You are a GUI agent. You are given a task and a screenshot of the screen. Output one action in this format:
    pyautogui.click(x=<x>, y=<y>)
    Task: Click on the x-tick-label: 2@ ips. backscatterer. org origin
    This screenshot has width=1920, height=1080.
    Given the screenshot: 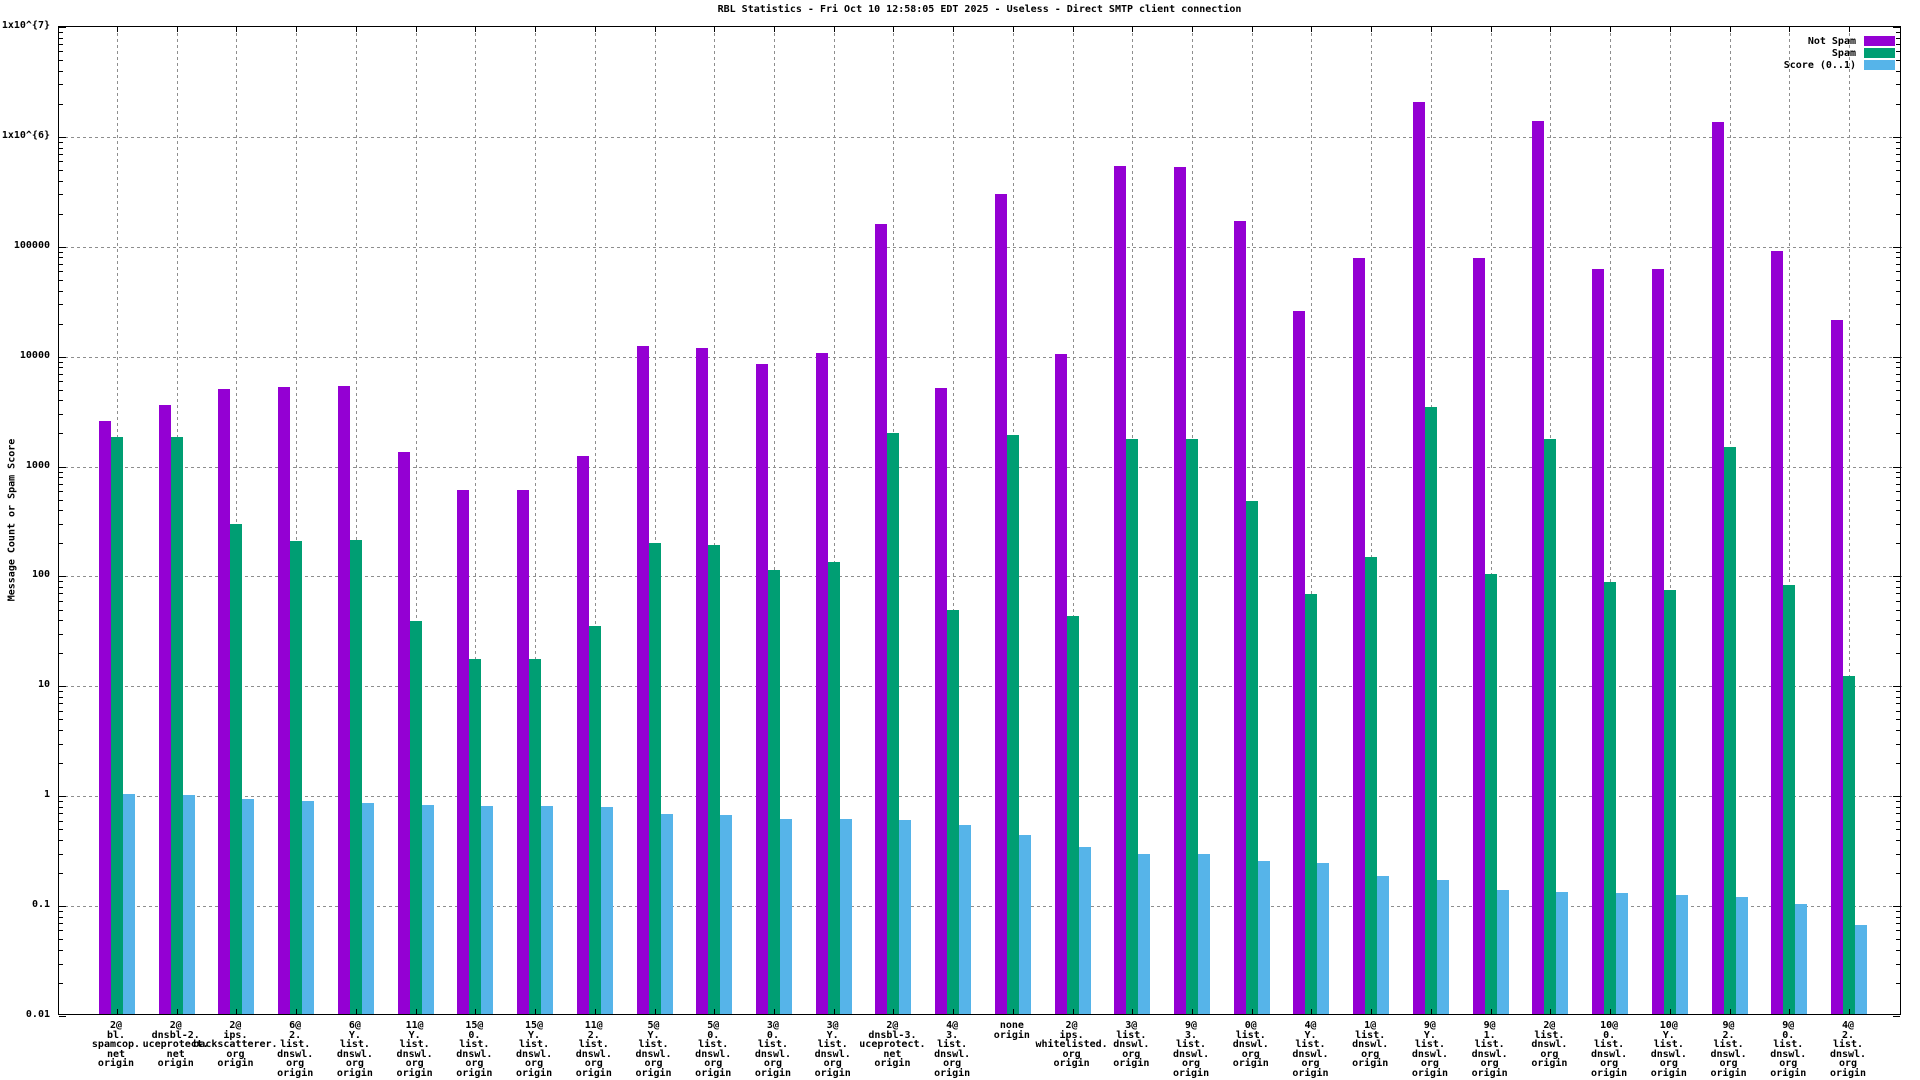 What is the action you would take?
    pyautogui.click(x=235, y=1044)
    